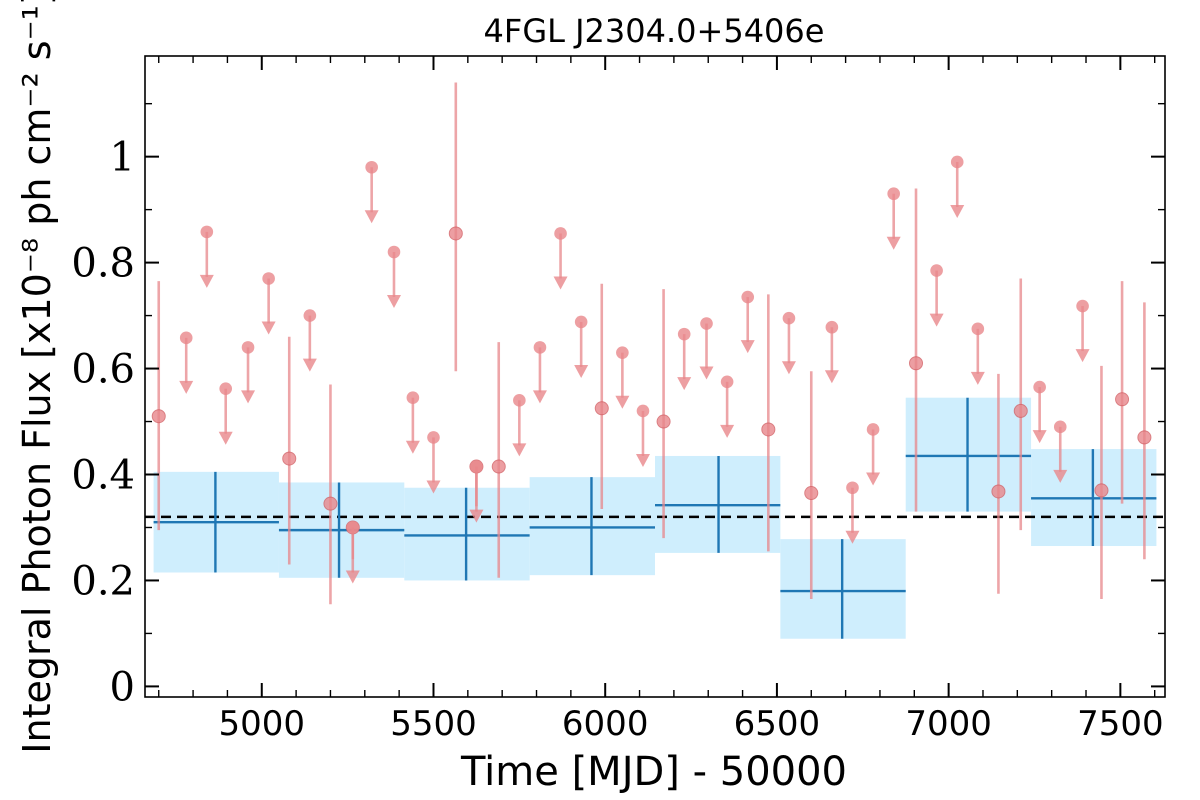 This screenshot has width=1200, height=800. What do you see at coordinates (37, 377) in the screenshot?
I see `y-axis-label: Integral Photon Flux [x10⁻⁸ ph cm⁻² s⁻¹]` at bounding box center [37, 377].